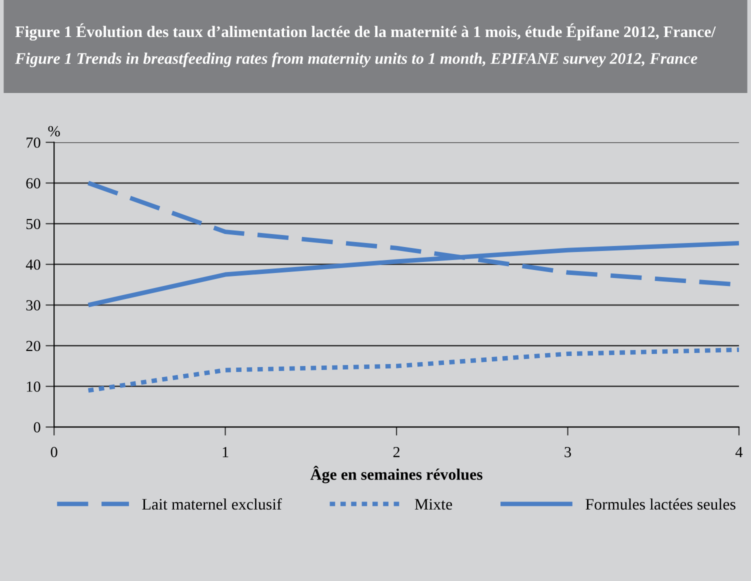 This screenshot has height=581, width=751. I want to click on y-tick-label: 50, so click(33, 224).